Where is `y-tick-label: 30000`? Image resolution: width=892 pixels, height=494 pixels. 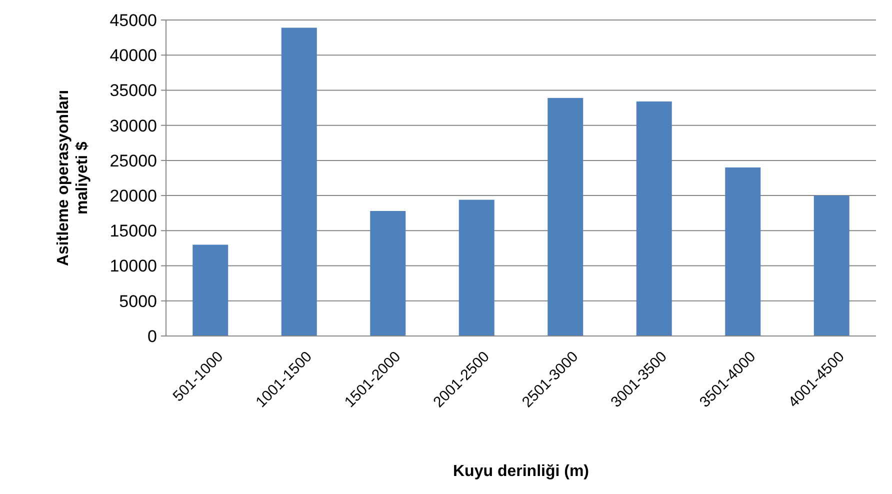 y-tick-label: 30000 is located at coordinates (133, 126).